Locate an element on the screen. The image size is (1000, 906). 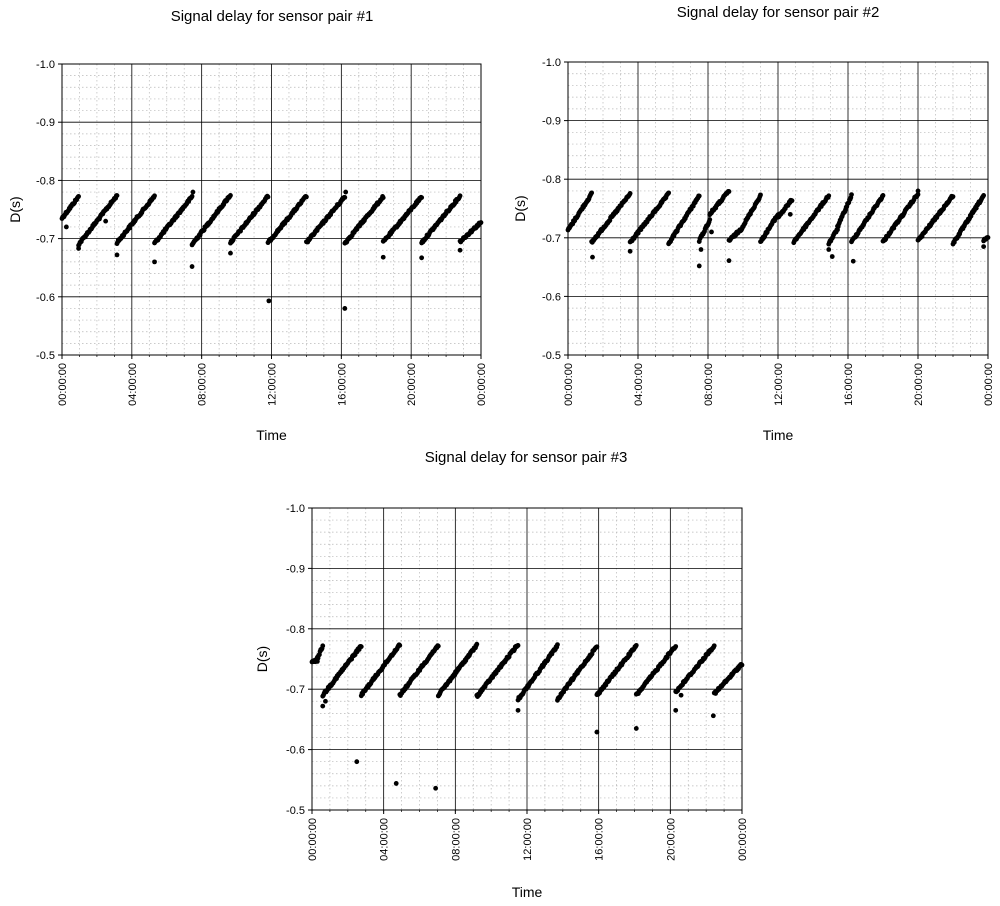
x-tick-label: 12:00:00 is located at coordinates (273, 384).